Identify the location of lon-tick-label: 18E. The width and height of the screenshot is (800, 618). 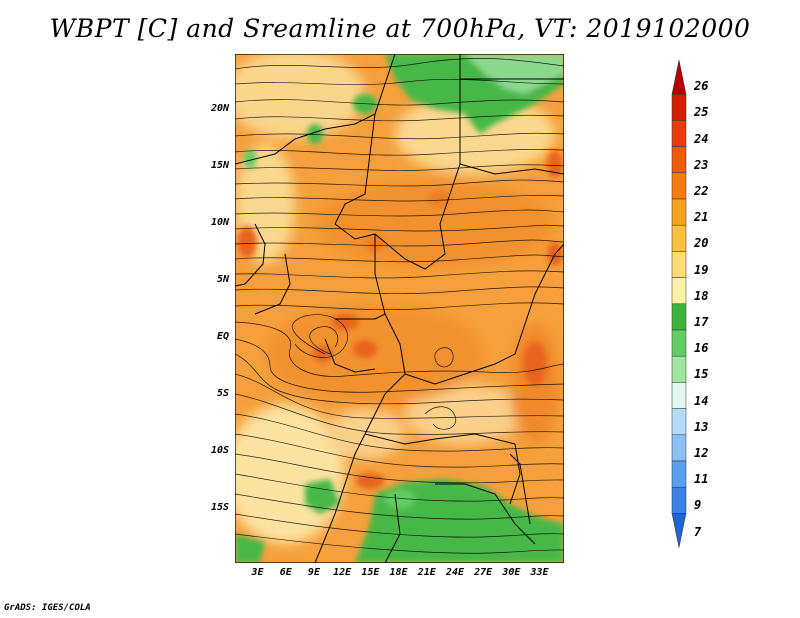
(398, 572).